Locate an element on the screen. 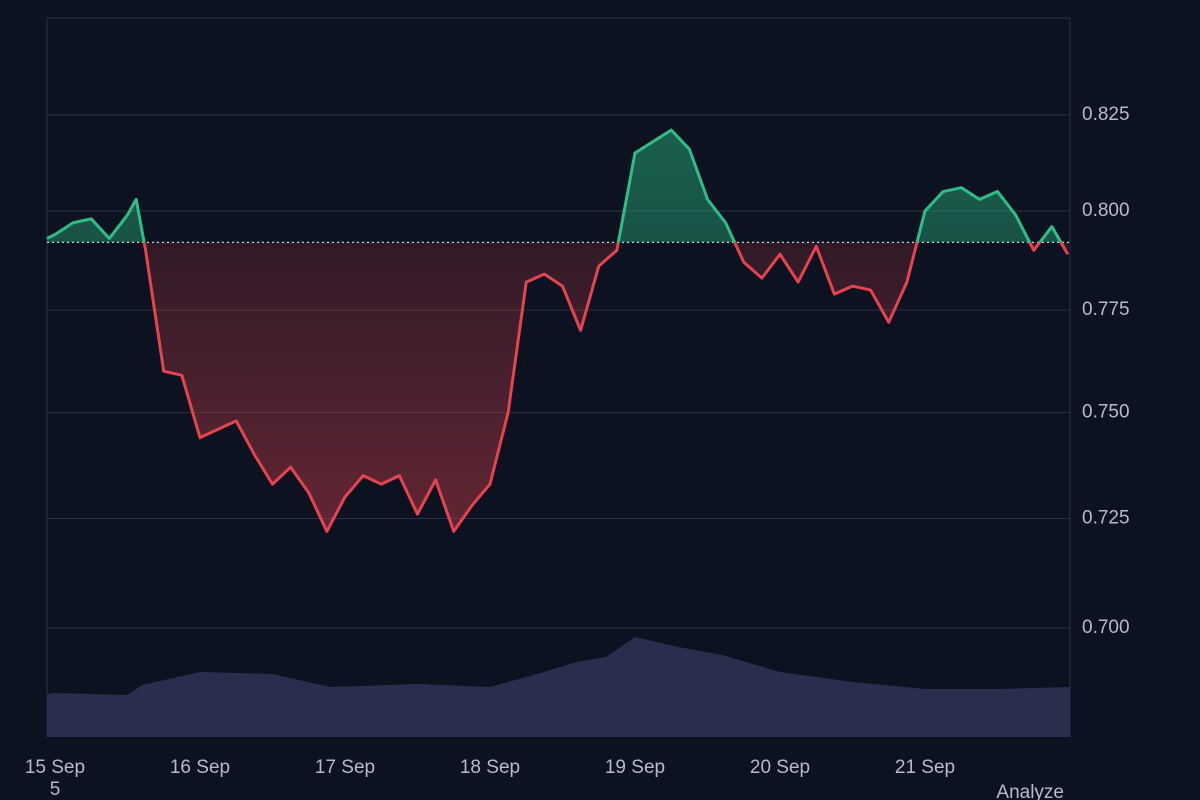 Image resolution: width=1200 pixels, height=800 pixels. x-tick-label: 15 Sep is located at coordinates (55, 767).